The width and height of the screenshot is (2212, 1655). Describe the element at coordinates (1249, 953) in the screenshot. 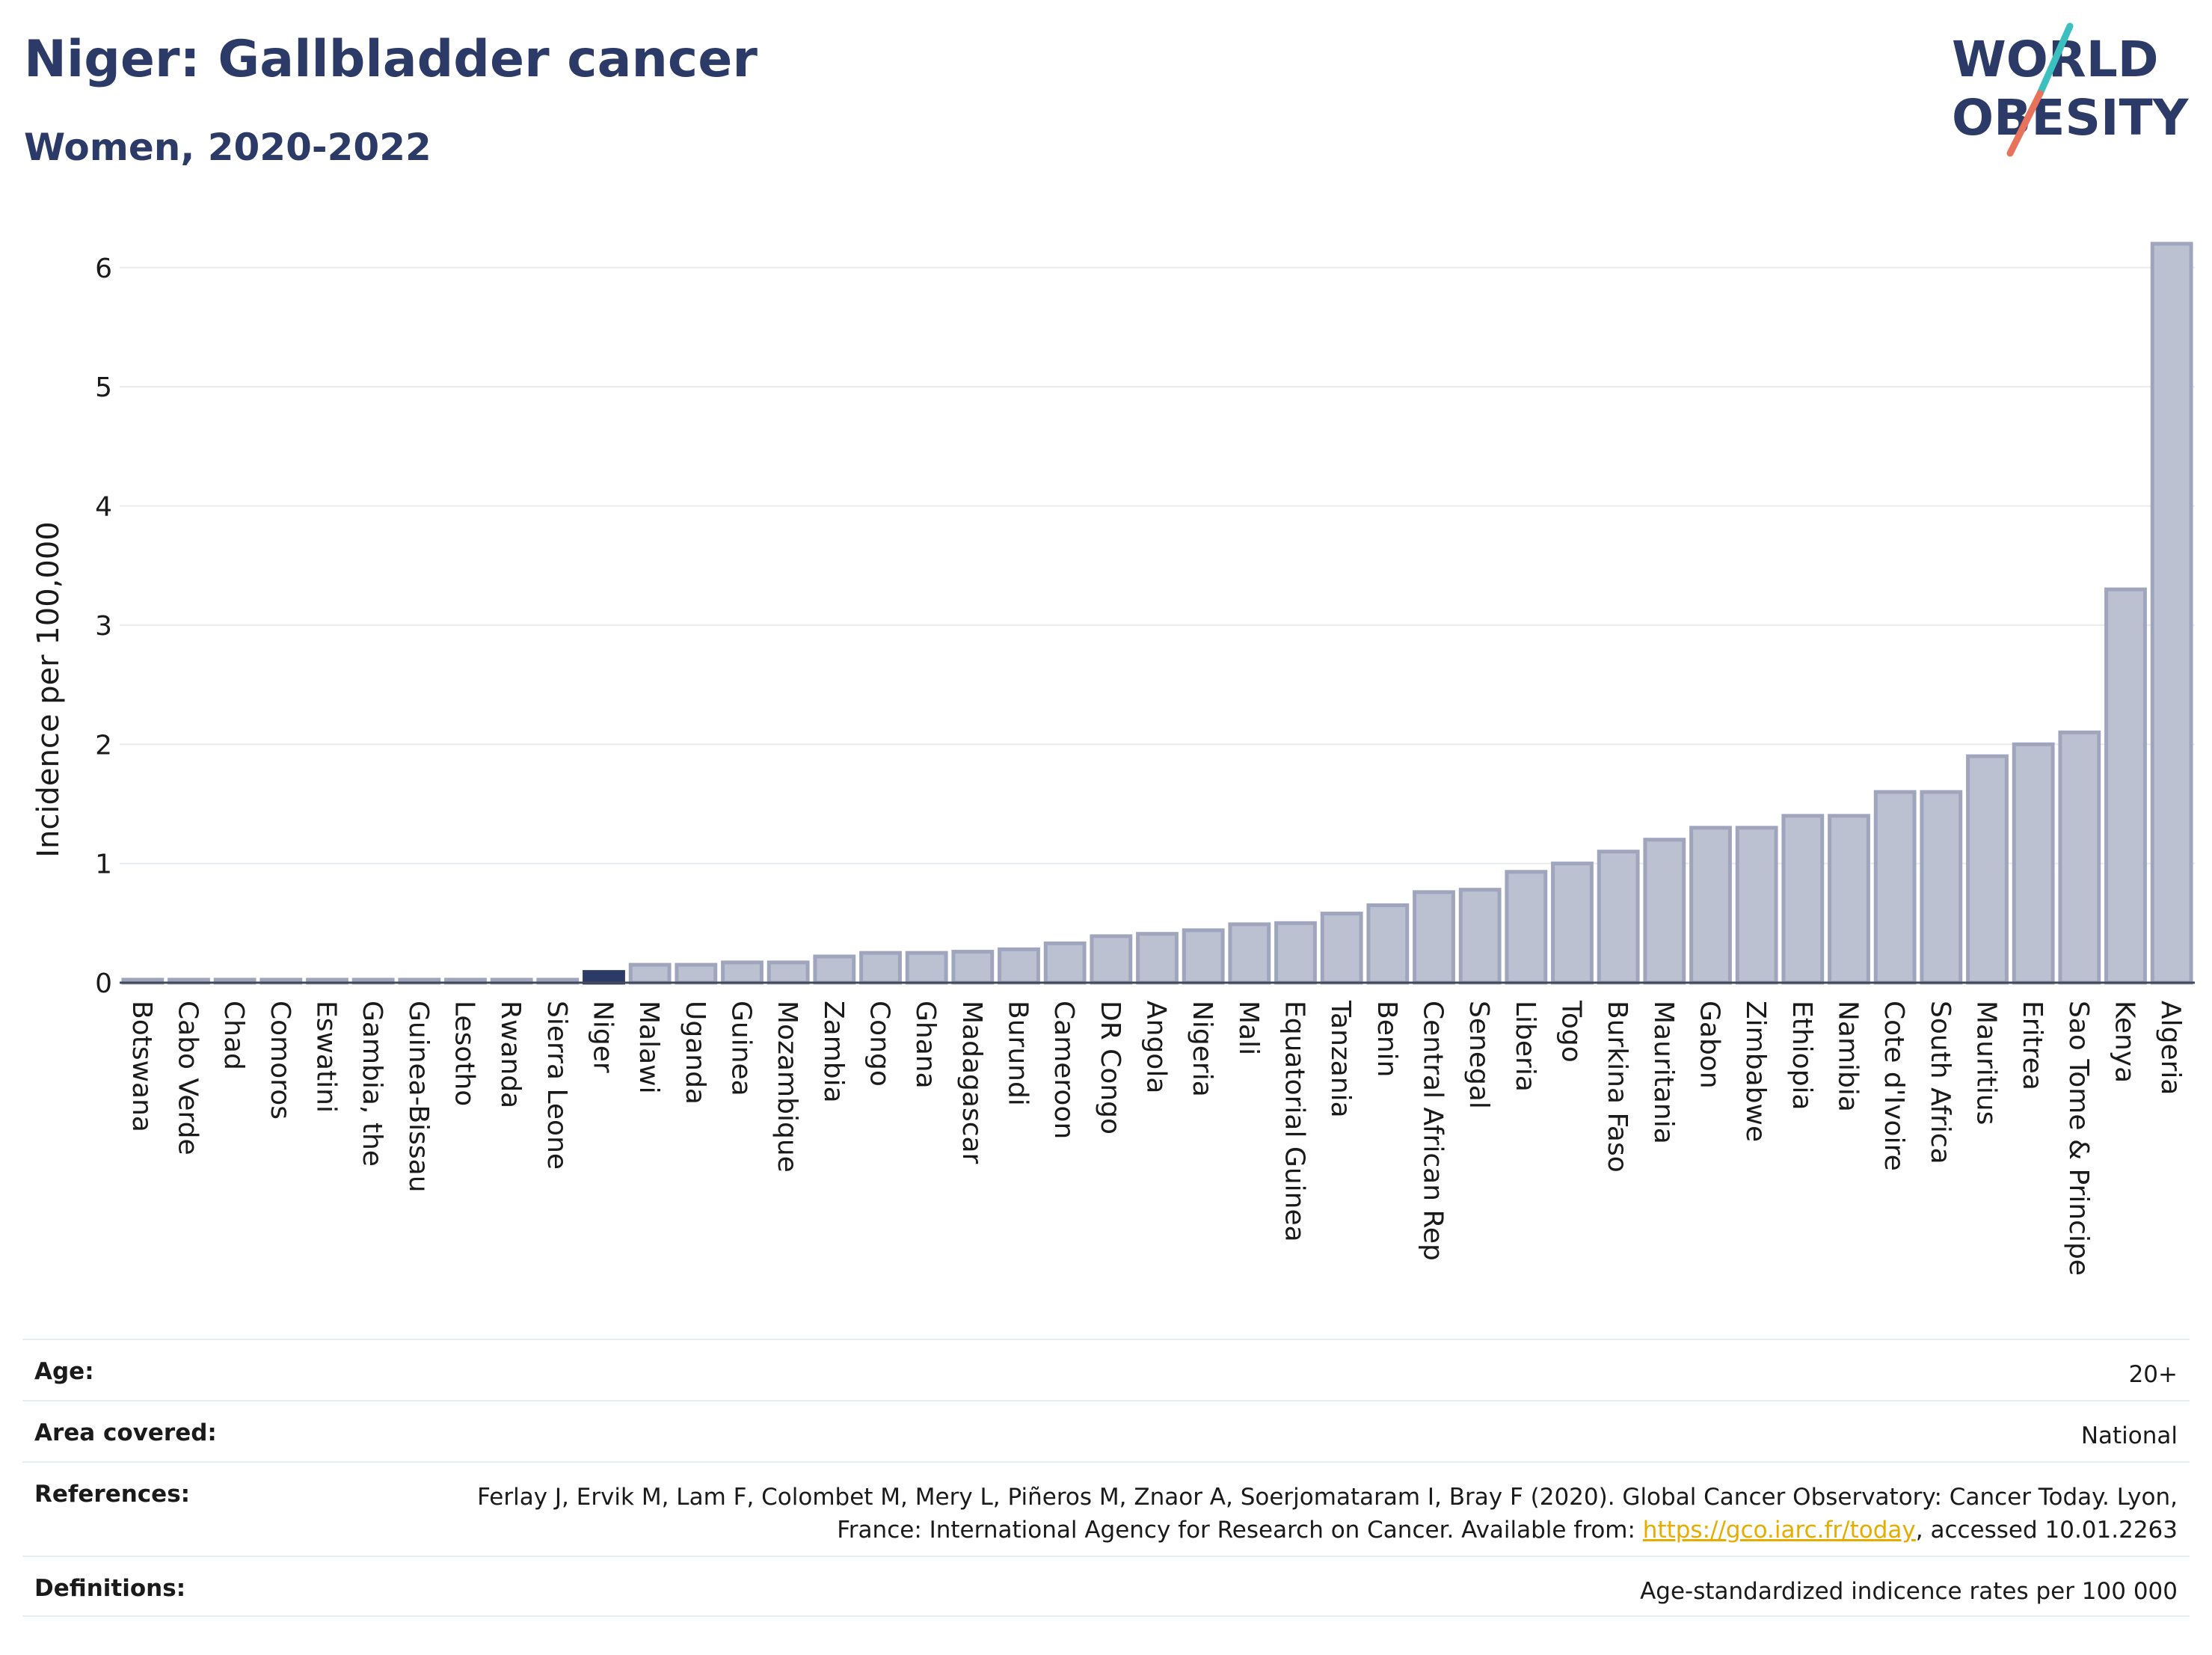

I see `bar-mali` at that location.